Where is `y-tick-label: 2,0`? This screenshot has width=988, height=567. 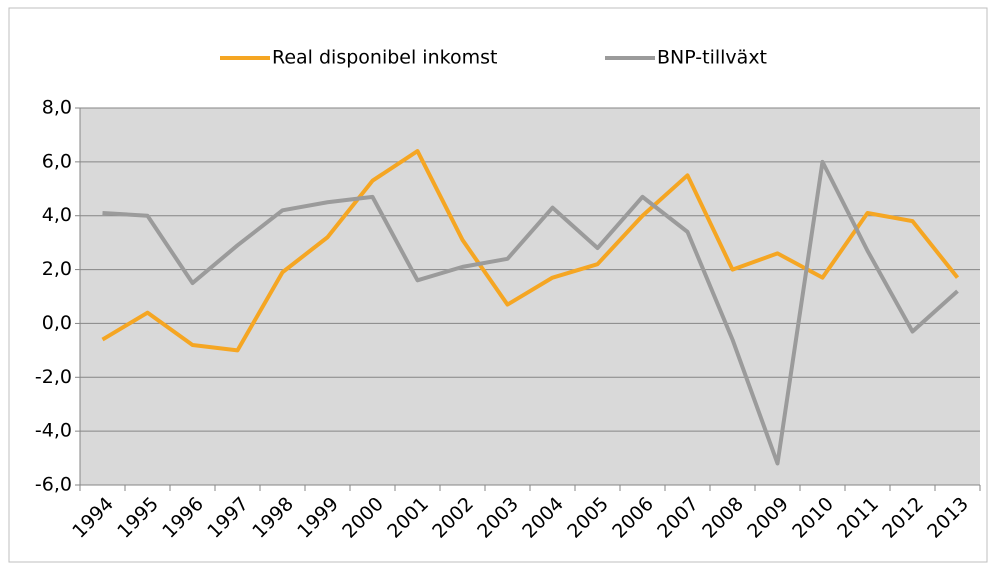
y-tick-label: 2,0 is located at coordinates (57, 269).